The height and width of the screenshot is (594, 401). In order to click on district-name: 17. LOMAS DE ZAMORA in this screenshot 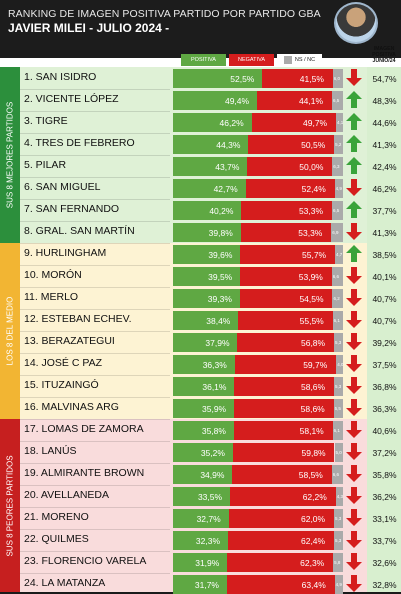, I will do `click(84, 429)`.